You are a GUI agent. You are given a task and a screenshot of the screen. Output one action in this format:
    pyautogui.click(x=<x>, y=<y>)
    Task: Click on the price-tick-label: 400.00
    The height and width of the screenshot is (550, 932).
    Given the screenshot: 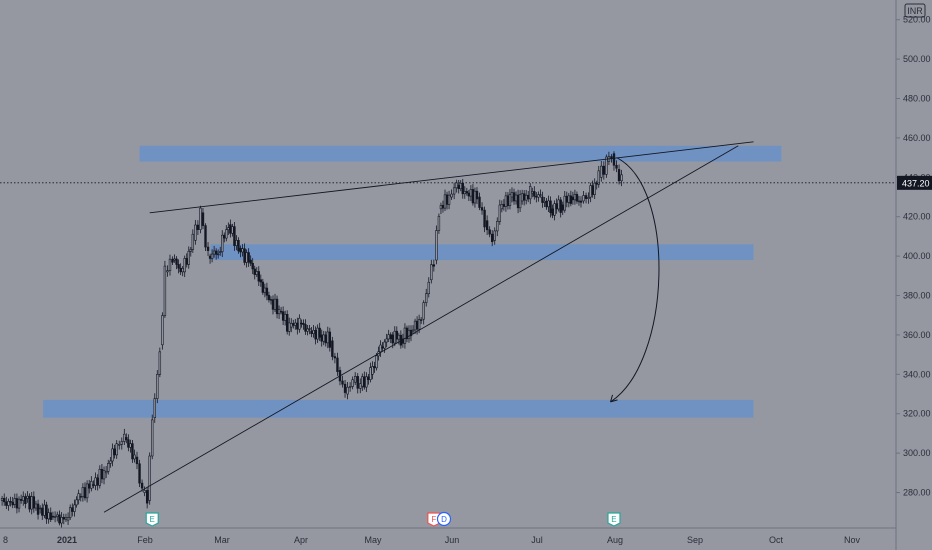 What is the action you would take?
    pyautogui.click(x=917, y=256)
    